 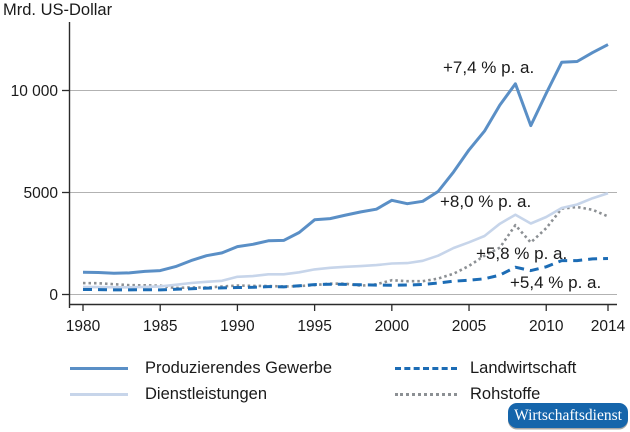 What do you see at coordinates (237, 326) in the screenshot?
I see `x-tick-label: 1990` at bounding box center [237, 326].